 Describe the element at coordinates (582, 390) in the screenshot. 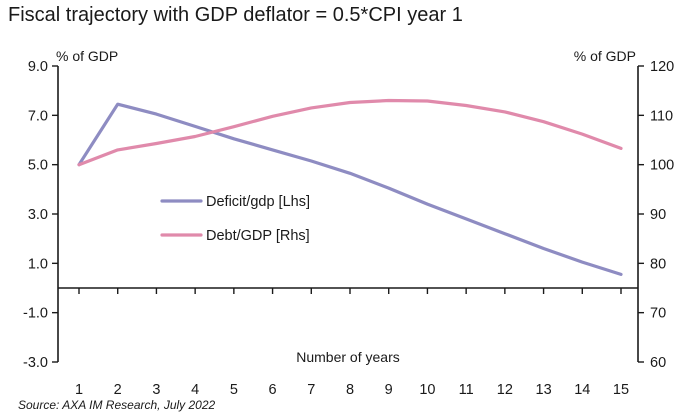

I see `x-tick-label: 14` at that location.